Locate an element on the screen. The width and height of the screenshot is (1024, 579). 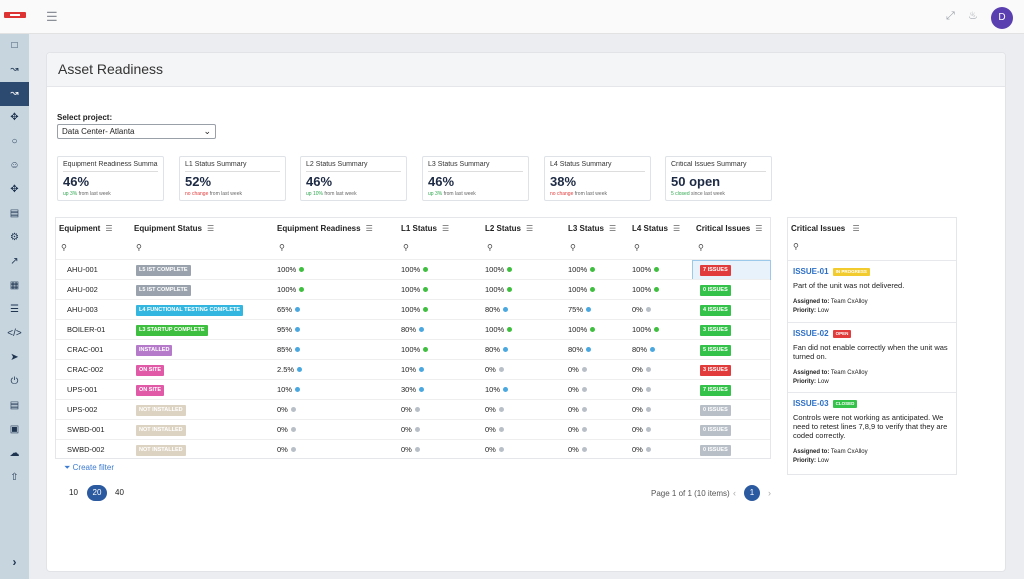
line-chart-icon: ↗ is located at coordinates (14, 261).